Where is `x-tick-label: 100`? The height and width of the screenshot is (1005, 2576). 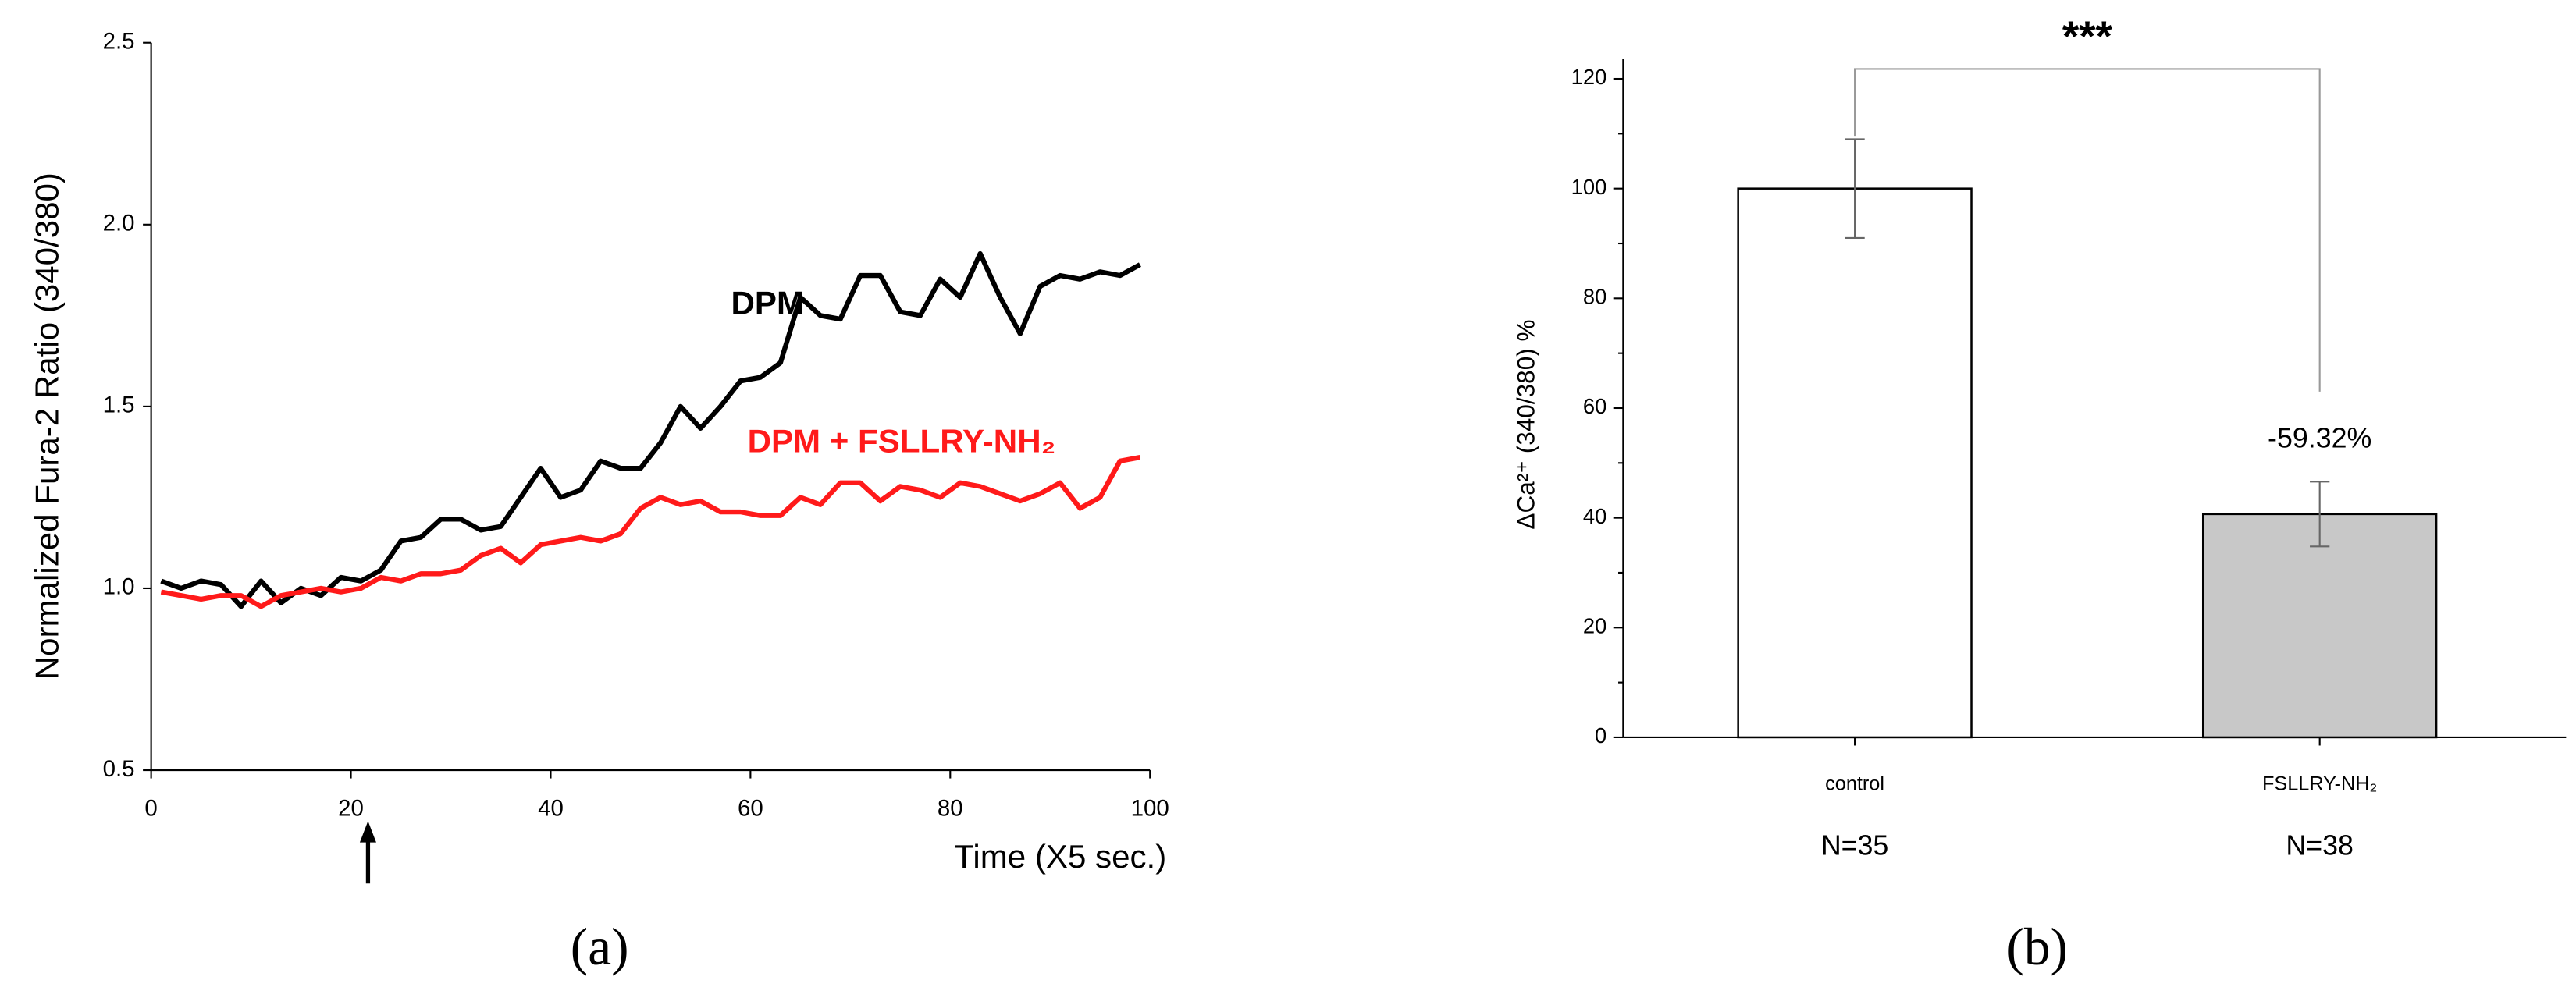 x-tick-label: 100 is located at coordinates (1150, 808).